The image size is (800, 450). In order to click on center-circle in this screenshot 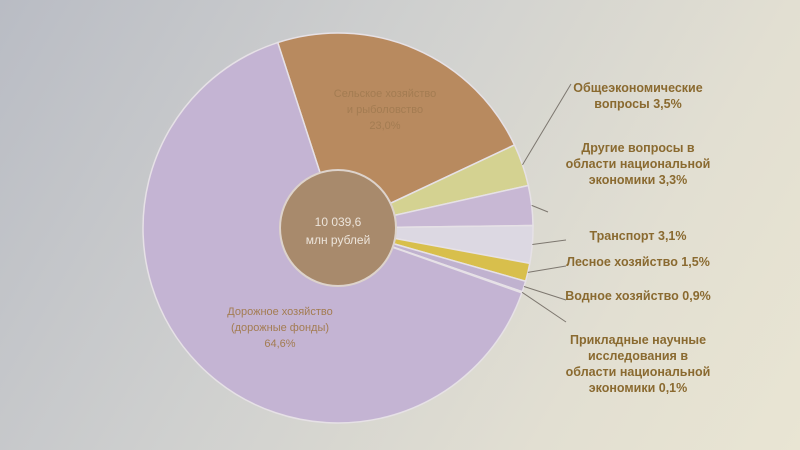, I will do `click(338, 228)`.